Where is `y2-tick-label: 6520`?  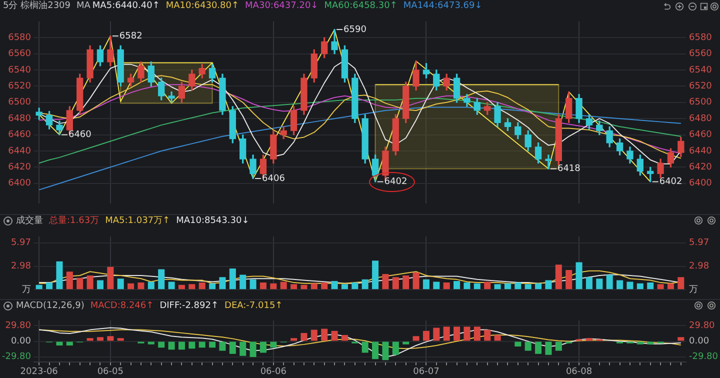
y2-tick-label: 6520 is located at coordinates (700, 87).